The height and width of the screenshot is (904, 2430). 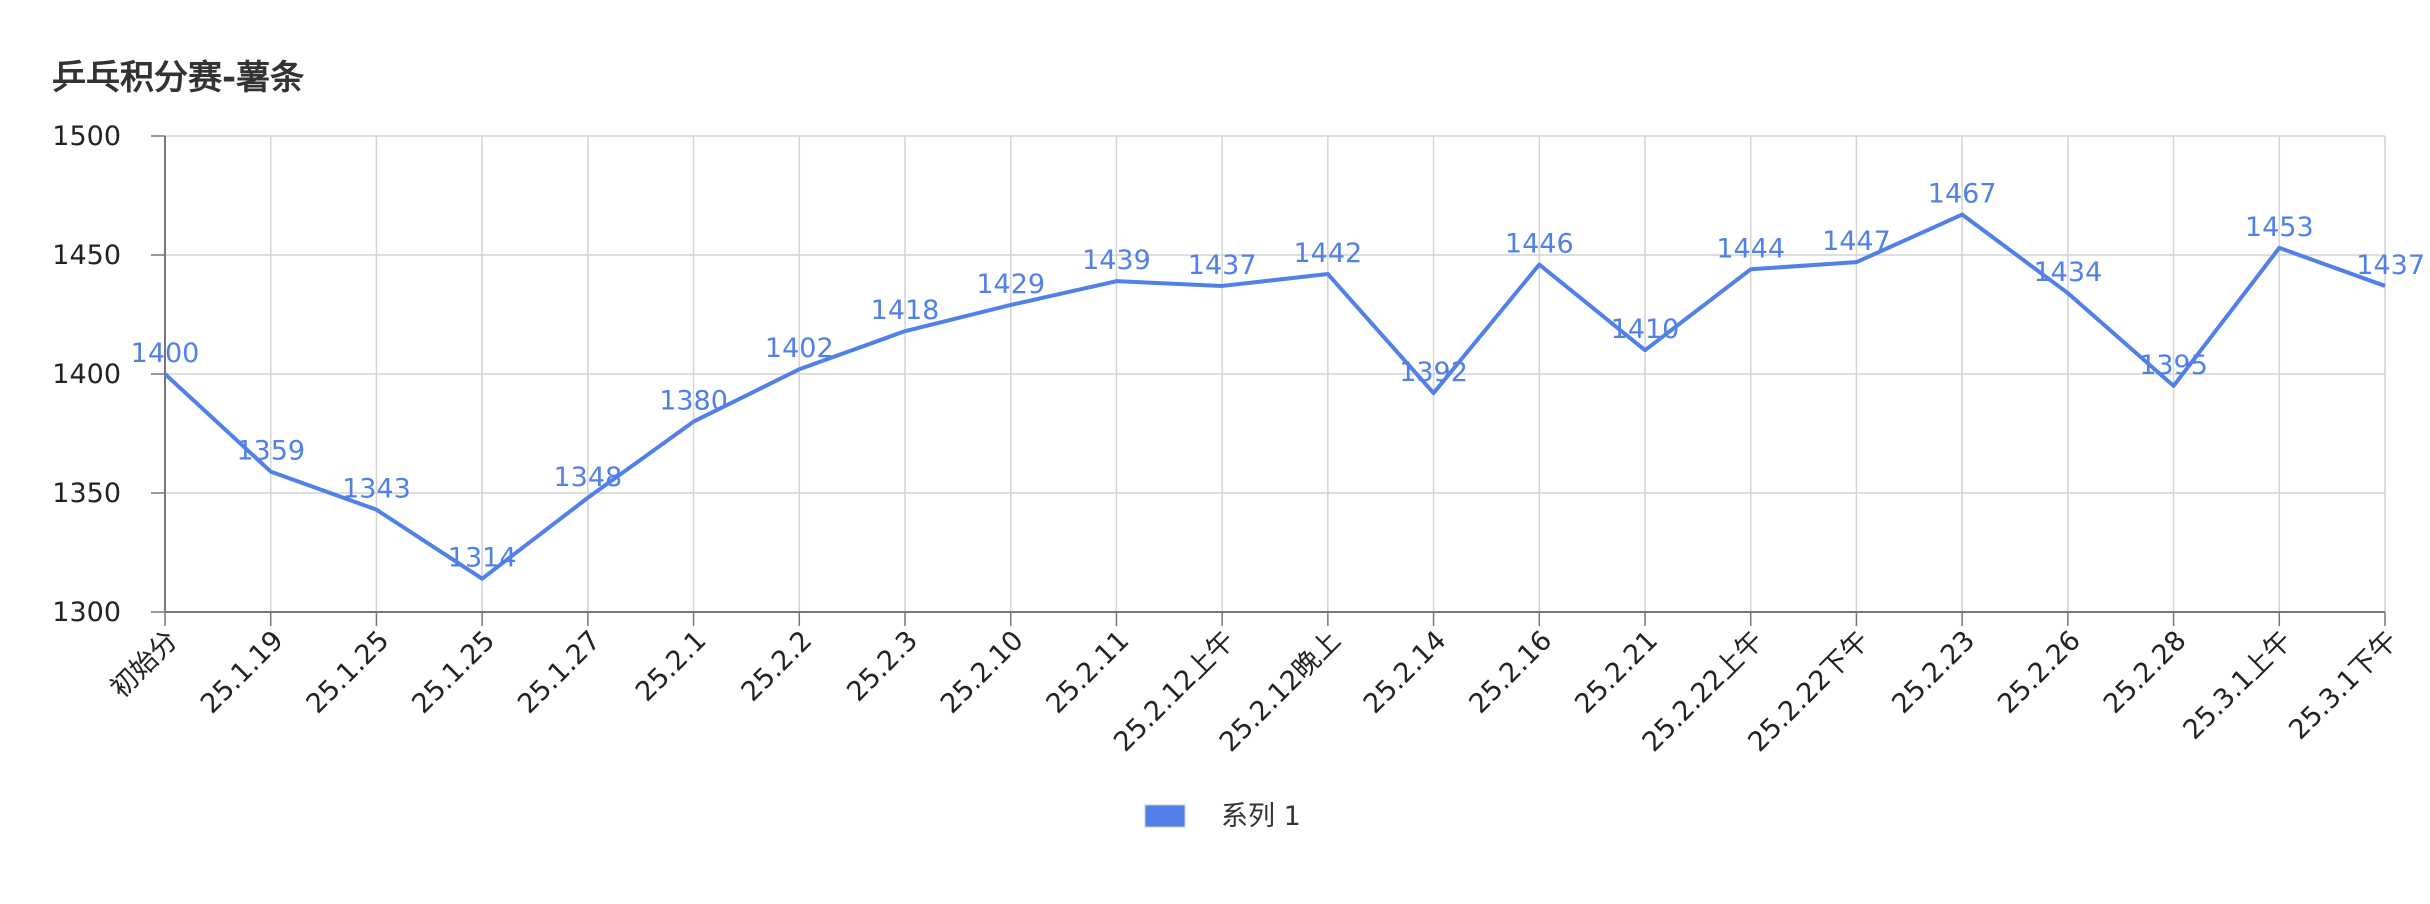 What do you see at coordinates (1962, 194) in the screenshot?
I see `data-label: 1467` at bounding box center [1962, 194].